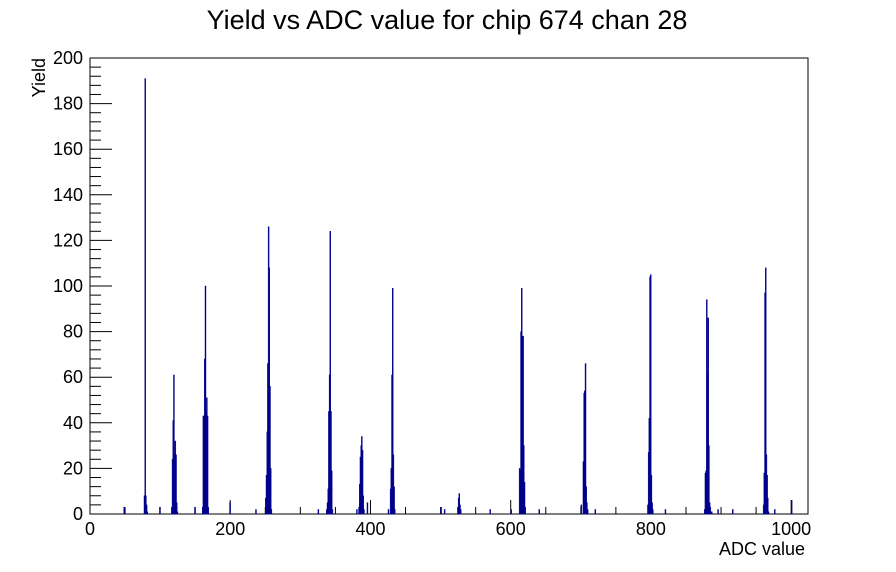 The height and width of the screenshot is (572, 896). Describe the element at coordinates (791, 529) in the screenshot. I see `x-tick-label: 1000` at that location.